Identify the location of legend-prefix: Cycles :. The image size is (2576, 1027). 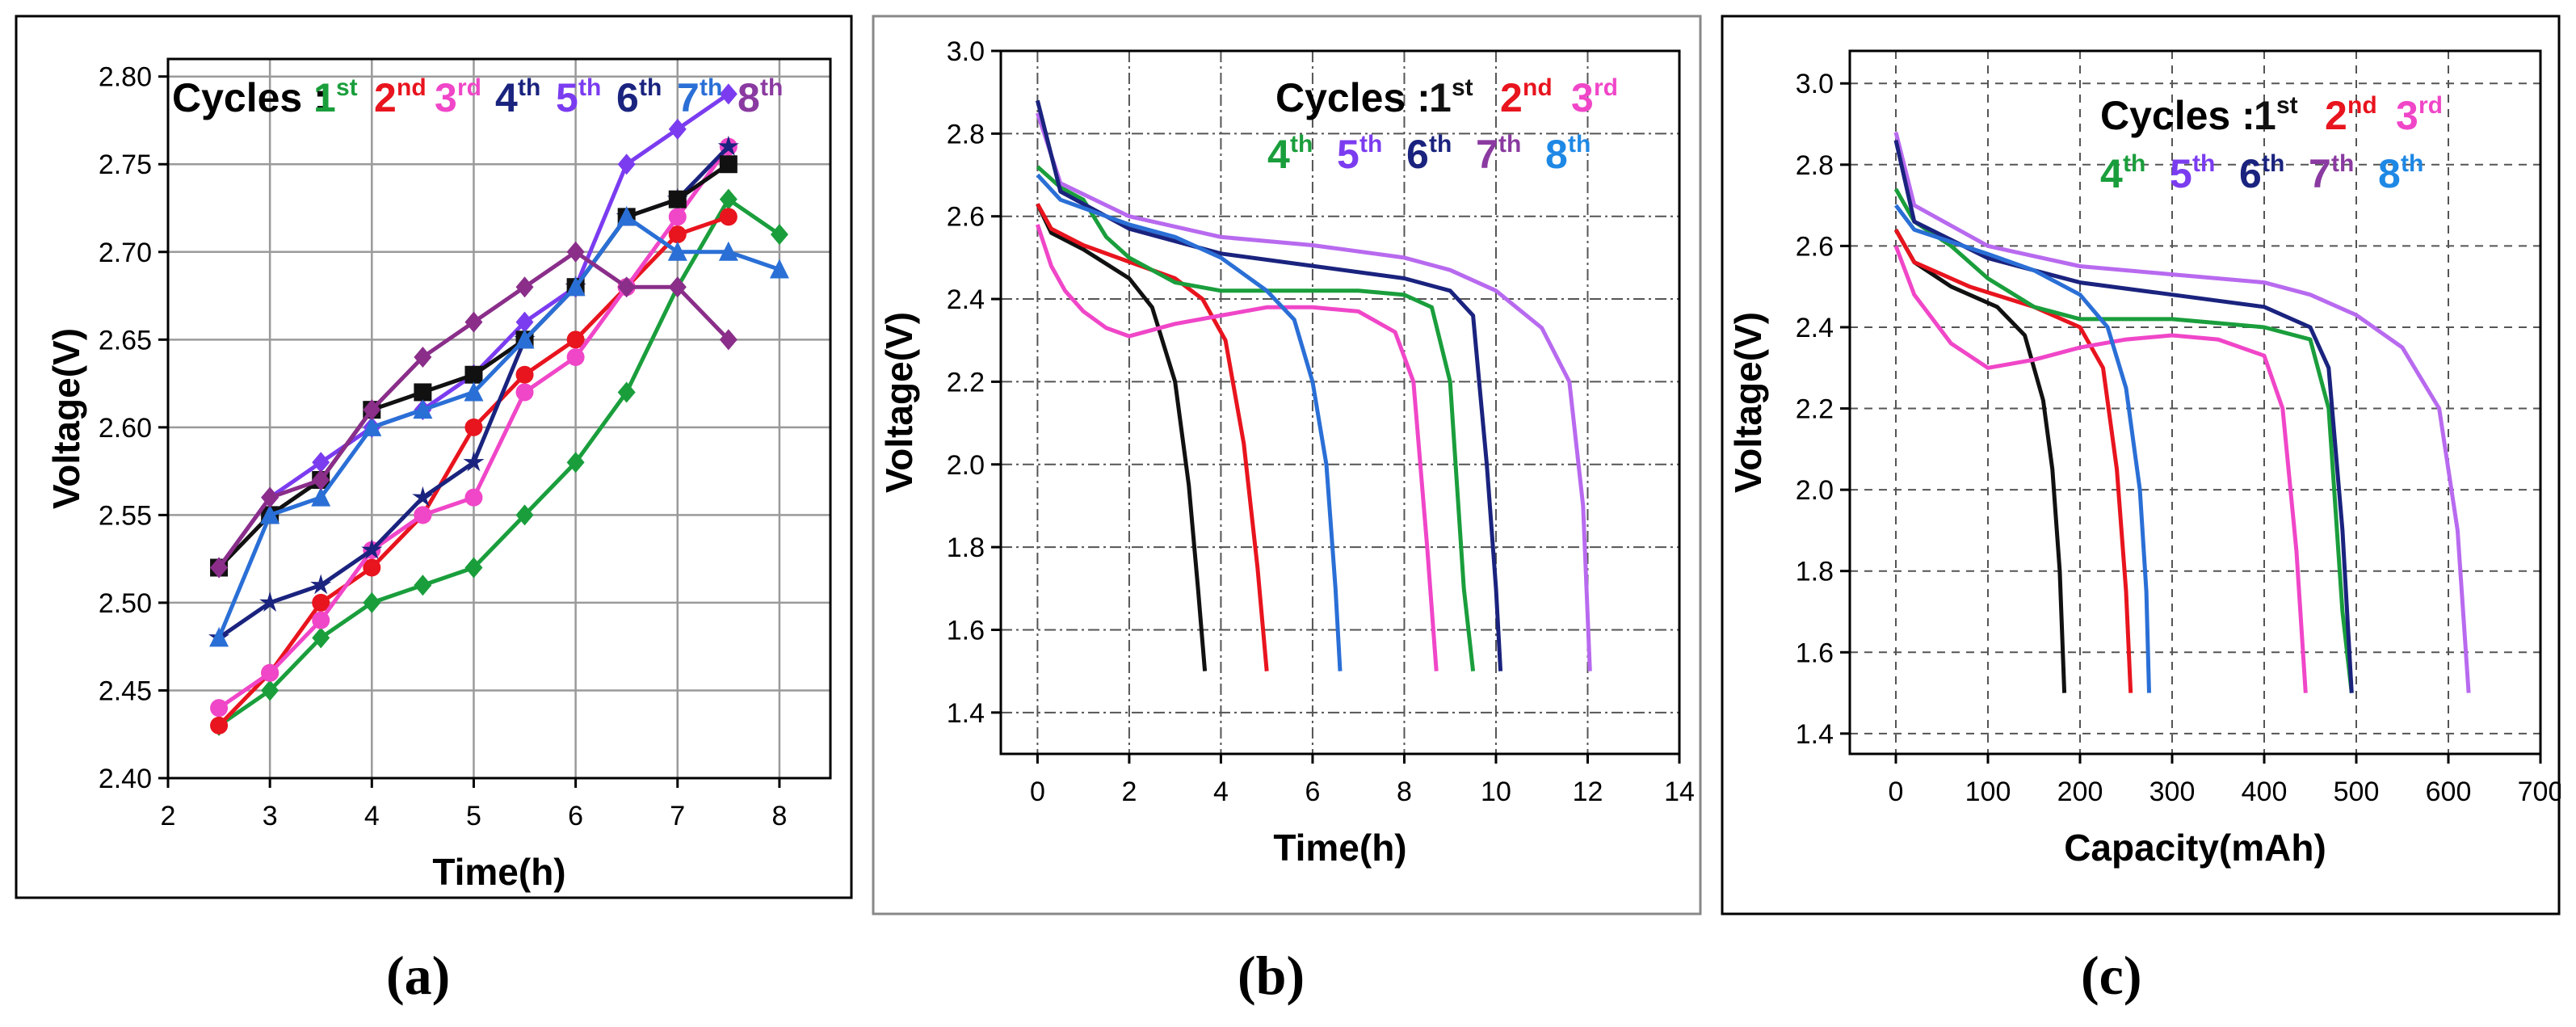
(2177, 115).